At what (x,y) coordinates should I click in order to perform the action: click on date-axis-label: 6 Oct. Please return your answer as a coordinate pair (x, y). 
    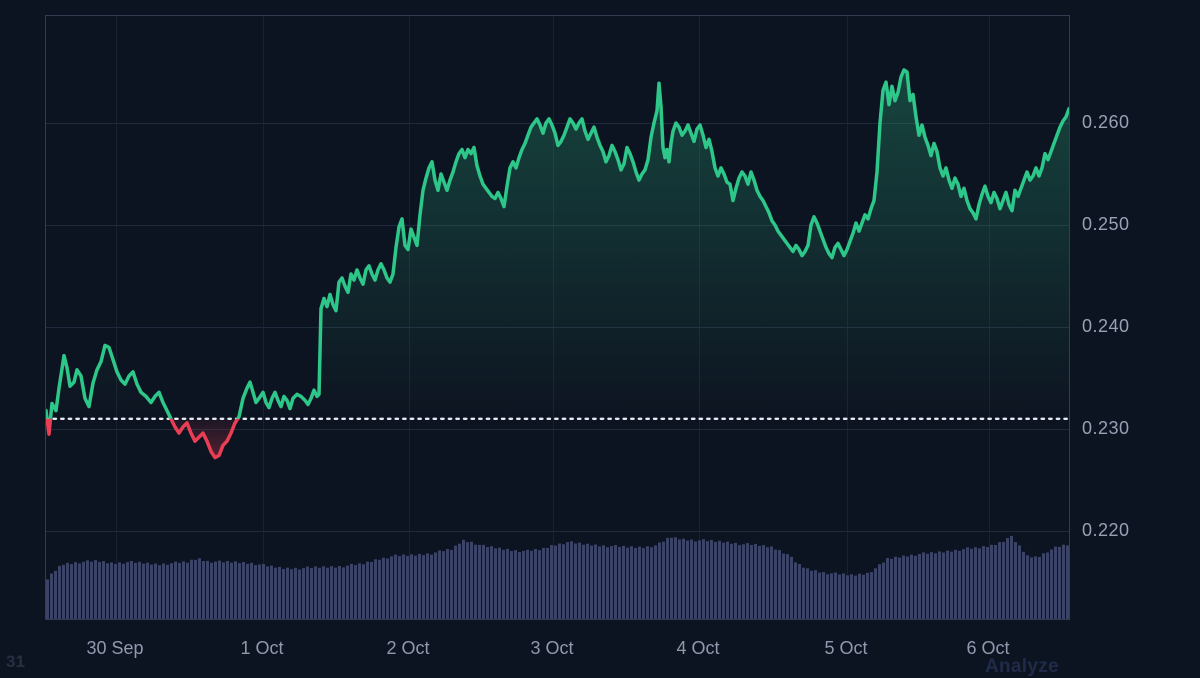
    Looking at the image, I should click on (988, 648).